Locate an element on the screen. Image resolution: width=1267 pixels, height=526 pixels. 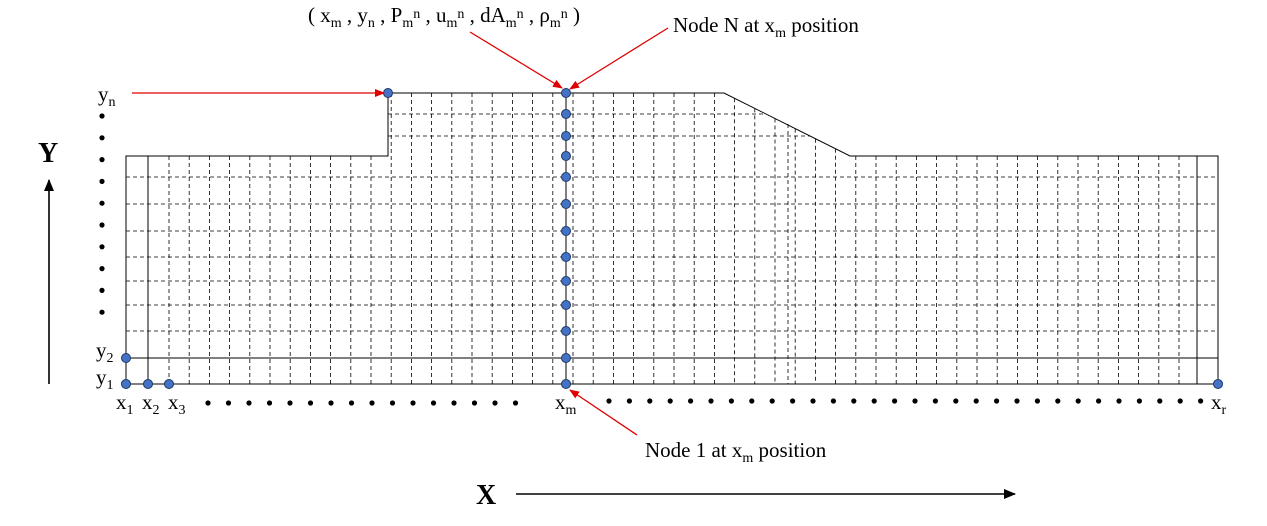
x-axis-title: X is located at coordinates (486, 495).